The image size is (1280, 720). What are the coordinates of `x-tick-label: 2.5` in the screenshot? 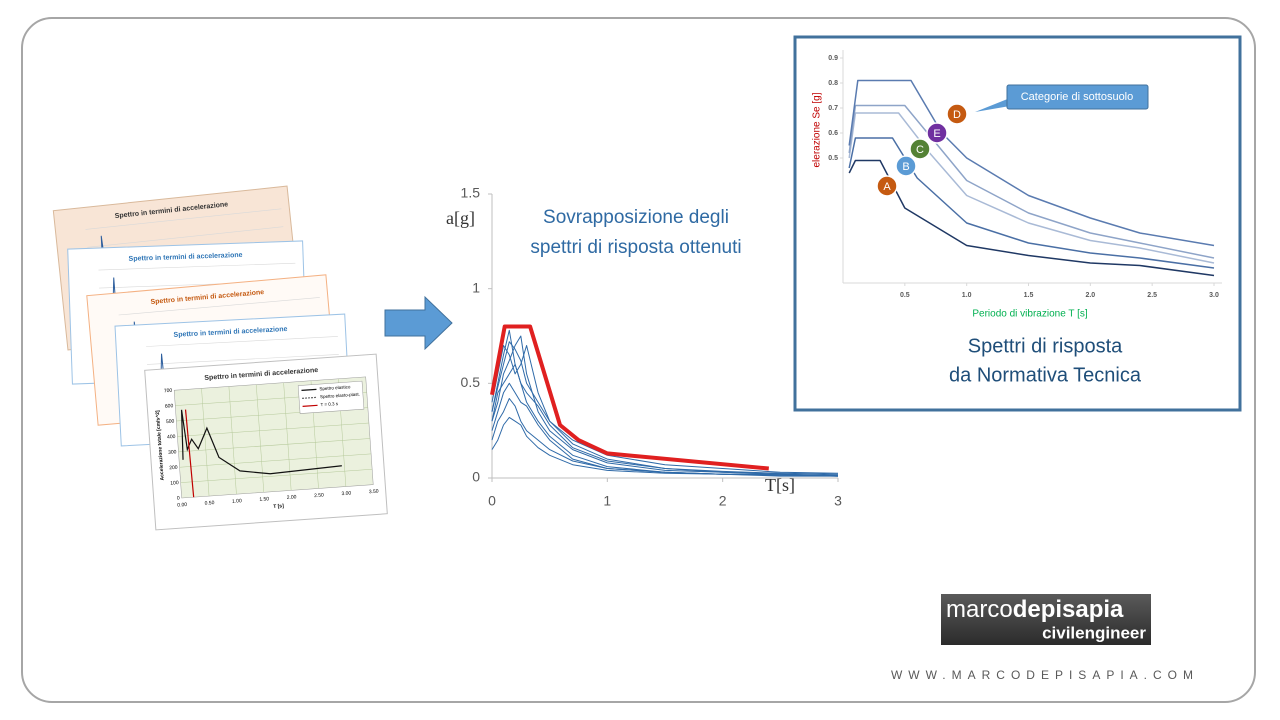 It's located at (1152, 295).